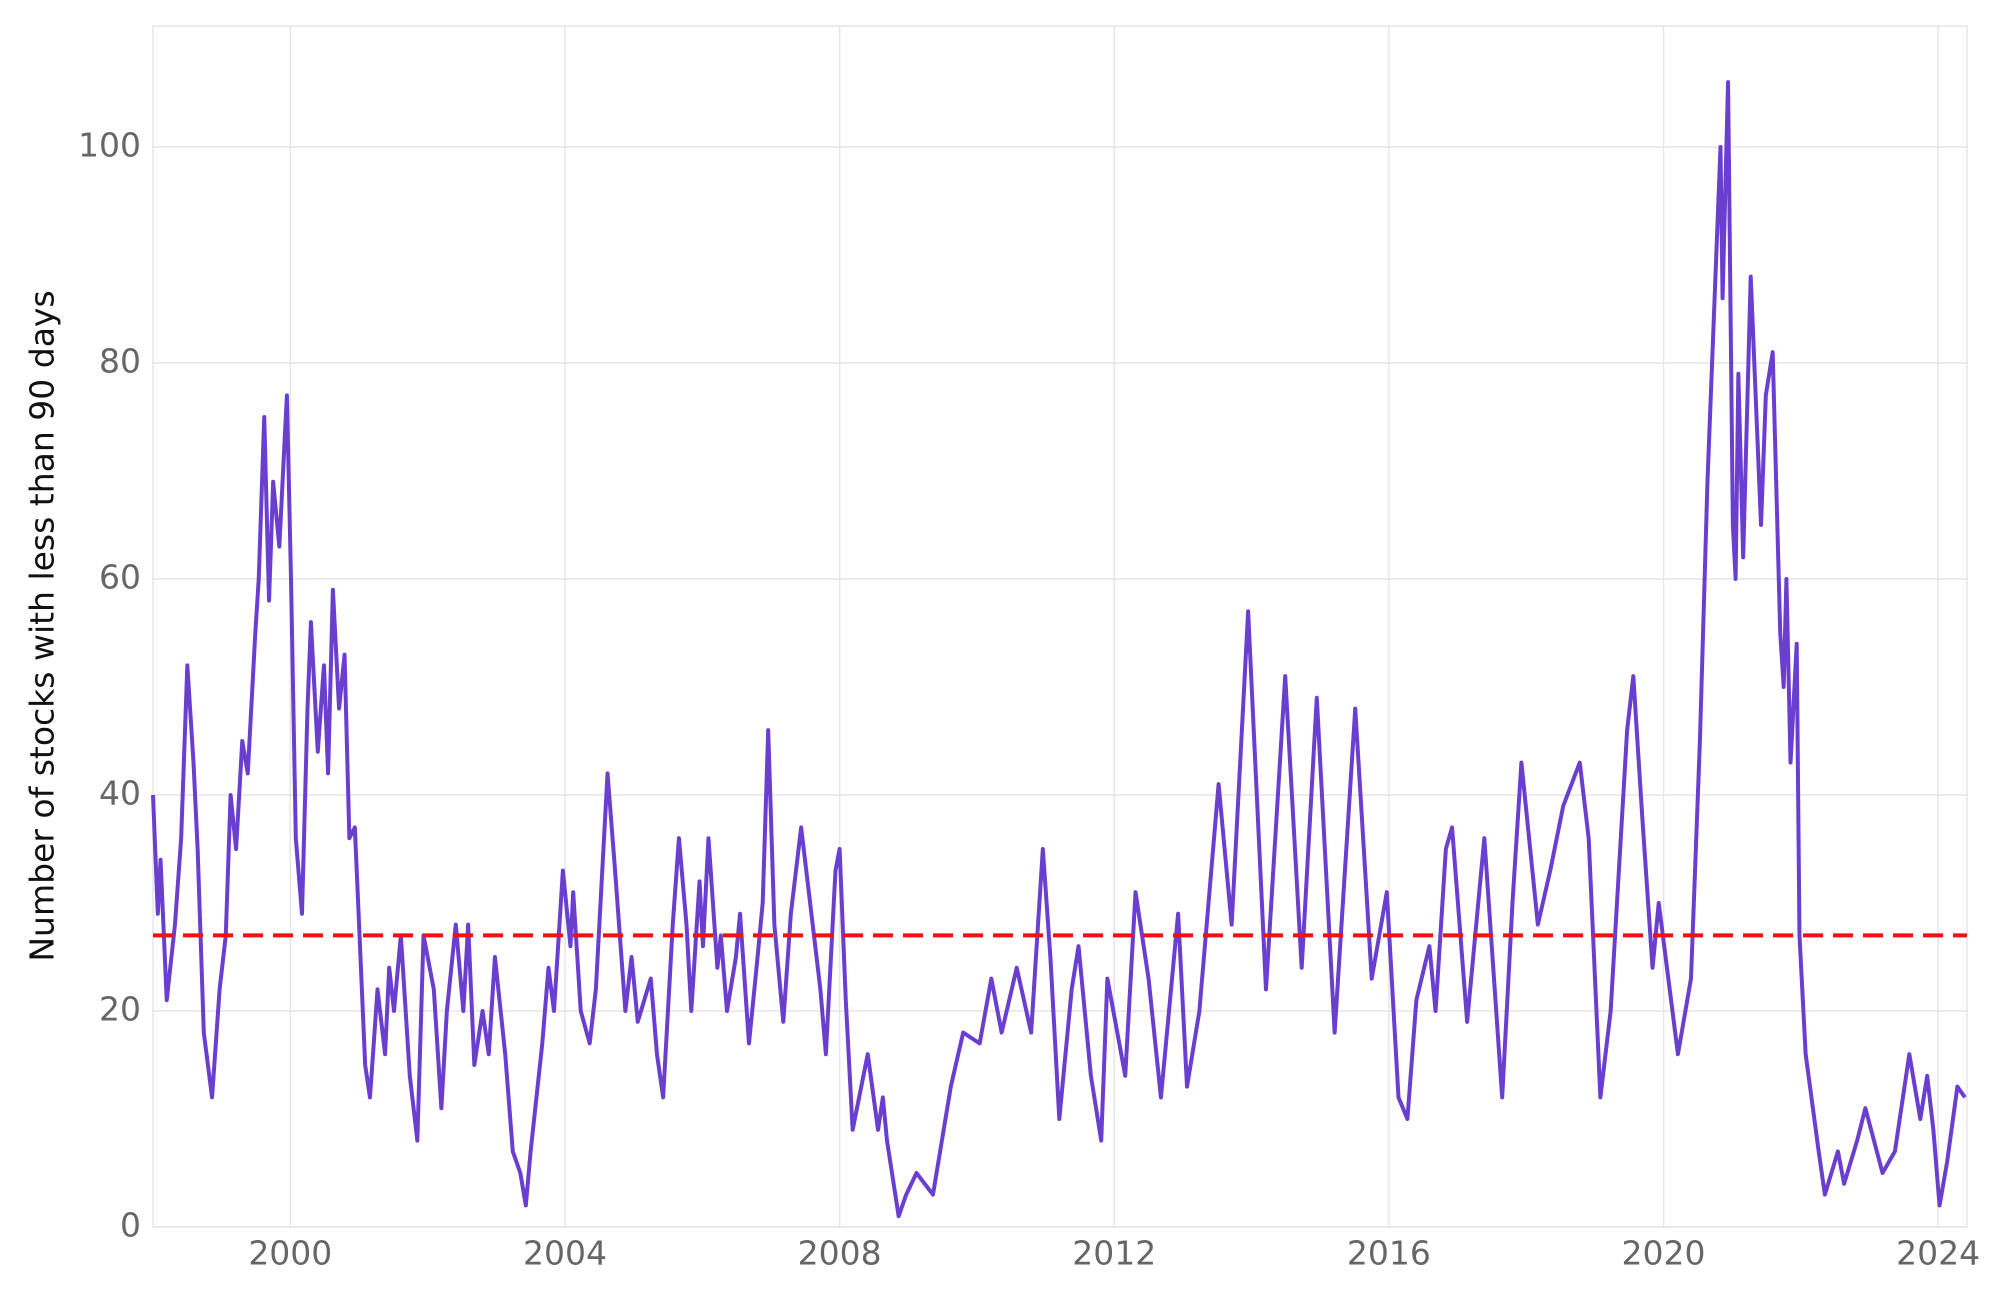 The image size is (2000, 1291). What do you see at coordinates (1664, 1253) in the screenshot?
I see `x-tick-label: 2020` at bounding box center [1664, 1253].